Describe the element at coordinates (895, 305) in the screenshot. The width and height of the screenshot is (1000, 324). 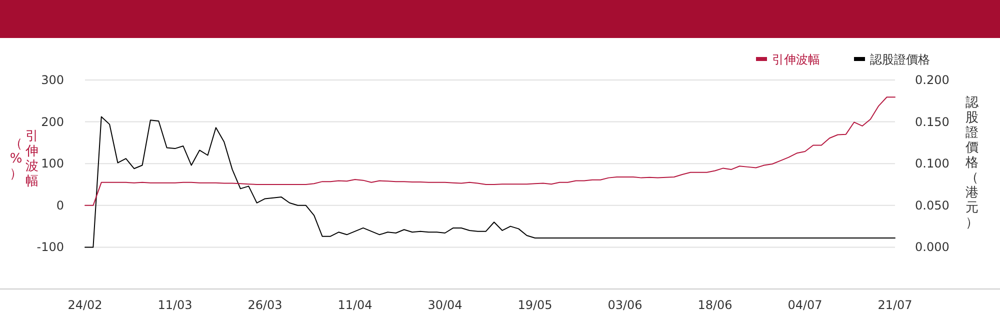
I see `x-tick-label: 21/07` at that location.